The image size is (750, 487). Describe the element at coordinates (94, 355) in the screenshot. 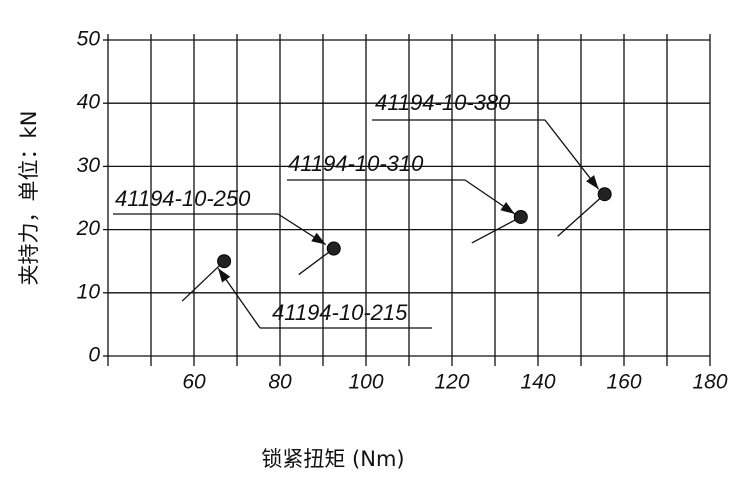

I see `y-tick-label: 0` at that location.